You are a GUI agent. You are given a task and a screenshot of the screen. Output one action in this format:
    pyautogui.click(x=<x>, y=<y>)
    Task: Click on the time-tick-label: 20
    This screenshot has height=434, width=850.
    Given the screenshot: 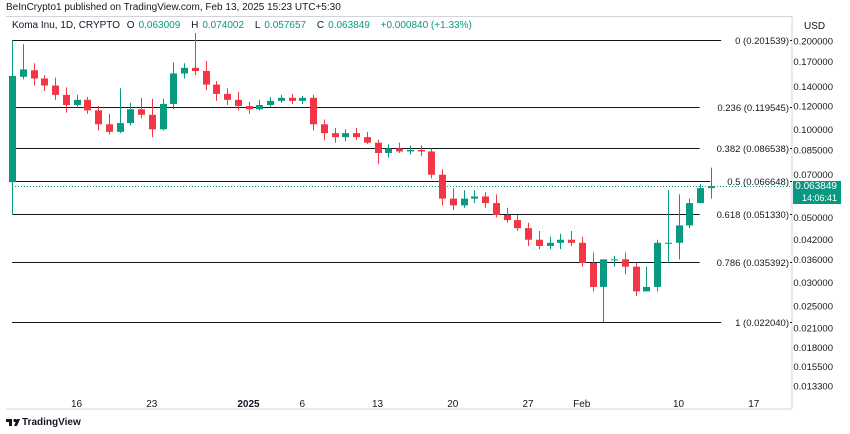 What is the action you would take?
    pyautogui.click(x=453, y=404)
    